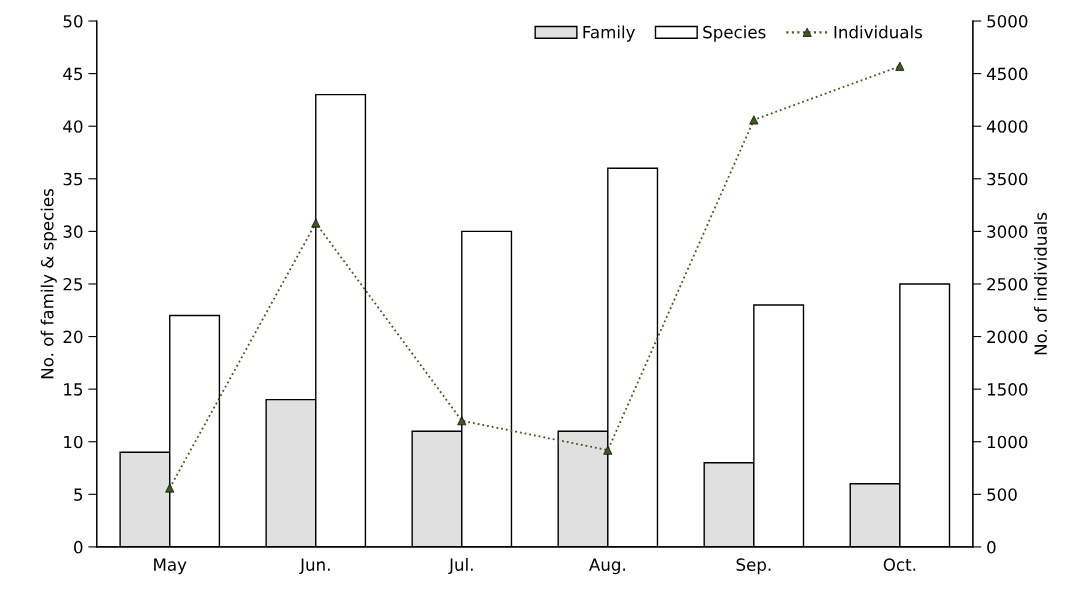  What do you see at coordinates (1007, 284) in the screenshot?
I see `y2-tick-label: 2500` at bounding box center [1007, 284].